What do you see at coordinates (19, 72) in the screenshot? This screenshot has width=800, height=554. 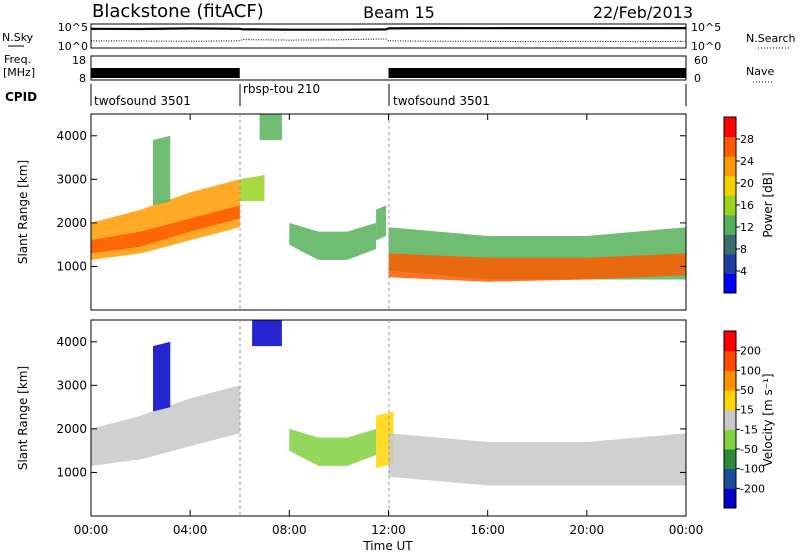 I see `freq-unit: [MHz]` at bounding box center [19, 72].